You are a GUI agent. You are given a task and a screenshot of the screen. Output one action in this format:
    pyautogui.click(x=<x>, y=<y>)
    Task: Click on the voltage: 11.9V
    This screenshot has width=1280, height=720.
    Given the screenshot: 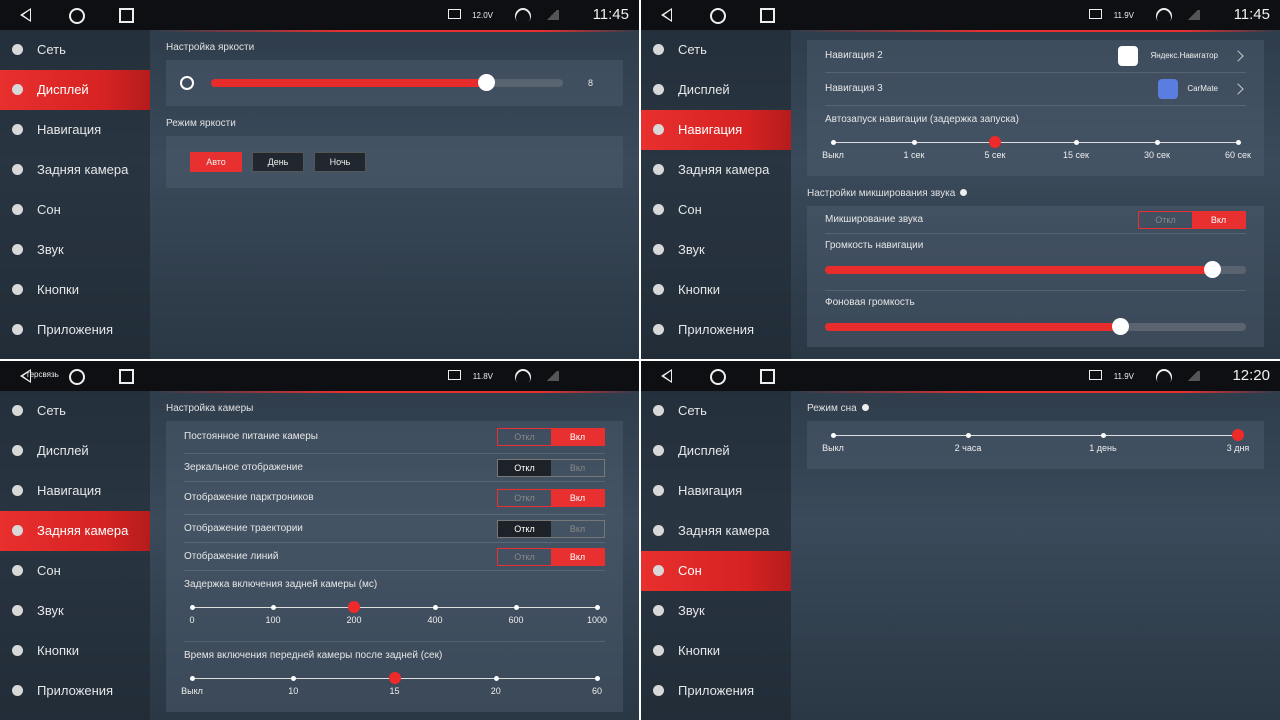 What is the action you would take?
    pyautogui.click(x=1123, y=376)
    